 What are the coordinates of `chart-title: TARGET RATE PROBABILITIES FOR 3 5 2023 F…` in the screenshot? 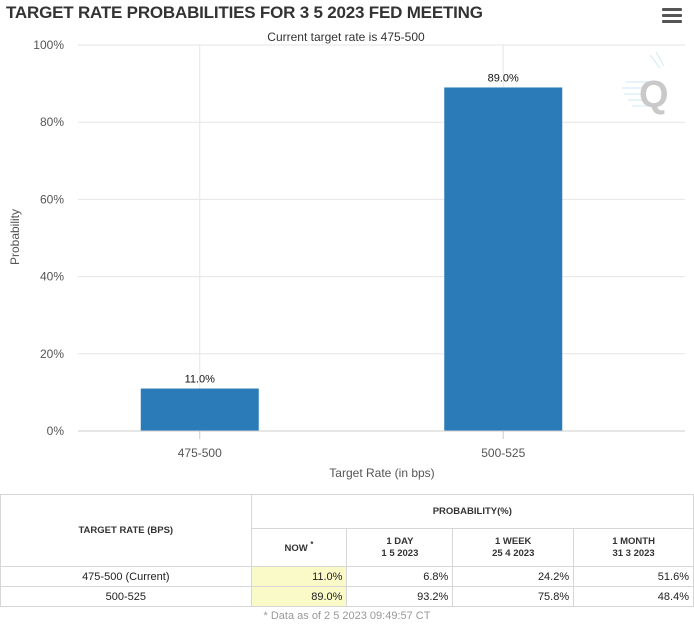 It's located at (244, 12).